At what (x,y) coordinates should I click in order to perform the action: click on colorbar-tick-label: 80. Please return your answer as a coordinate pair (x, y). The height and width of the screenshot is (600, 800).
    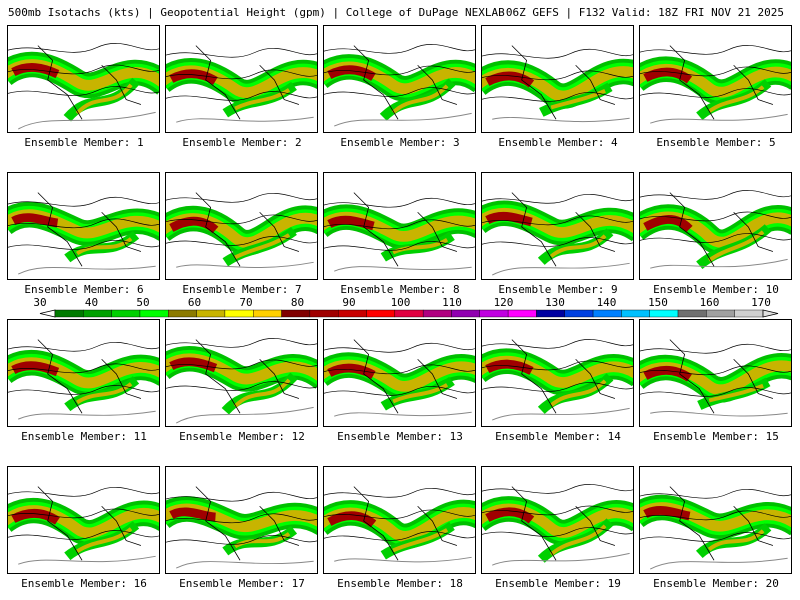
    Looking at the image, I should click on (297, 302).